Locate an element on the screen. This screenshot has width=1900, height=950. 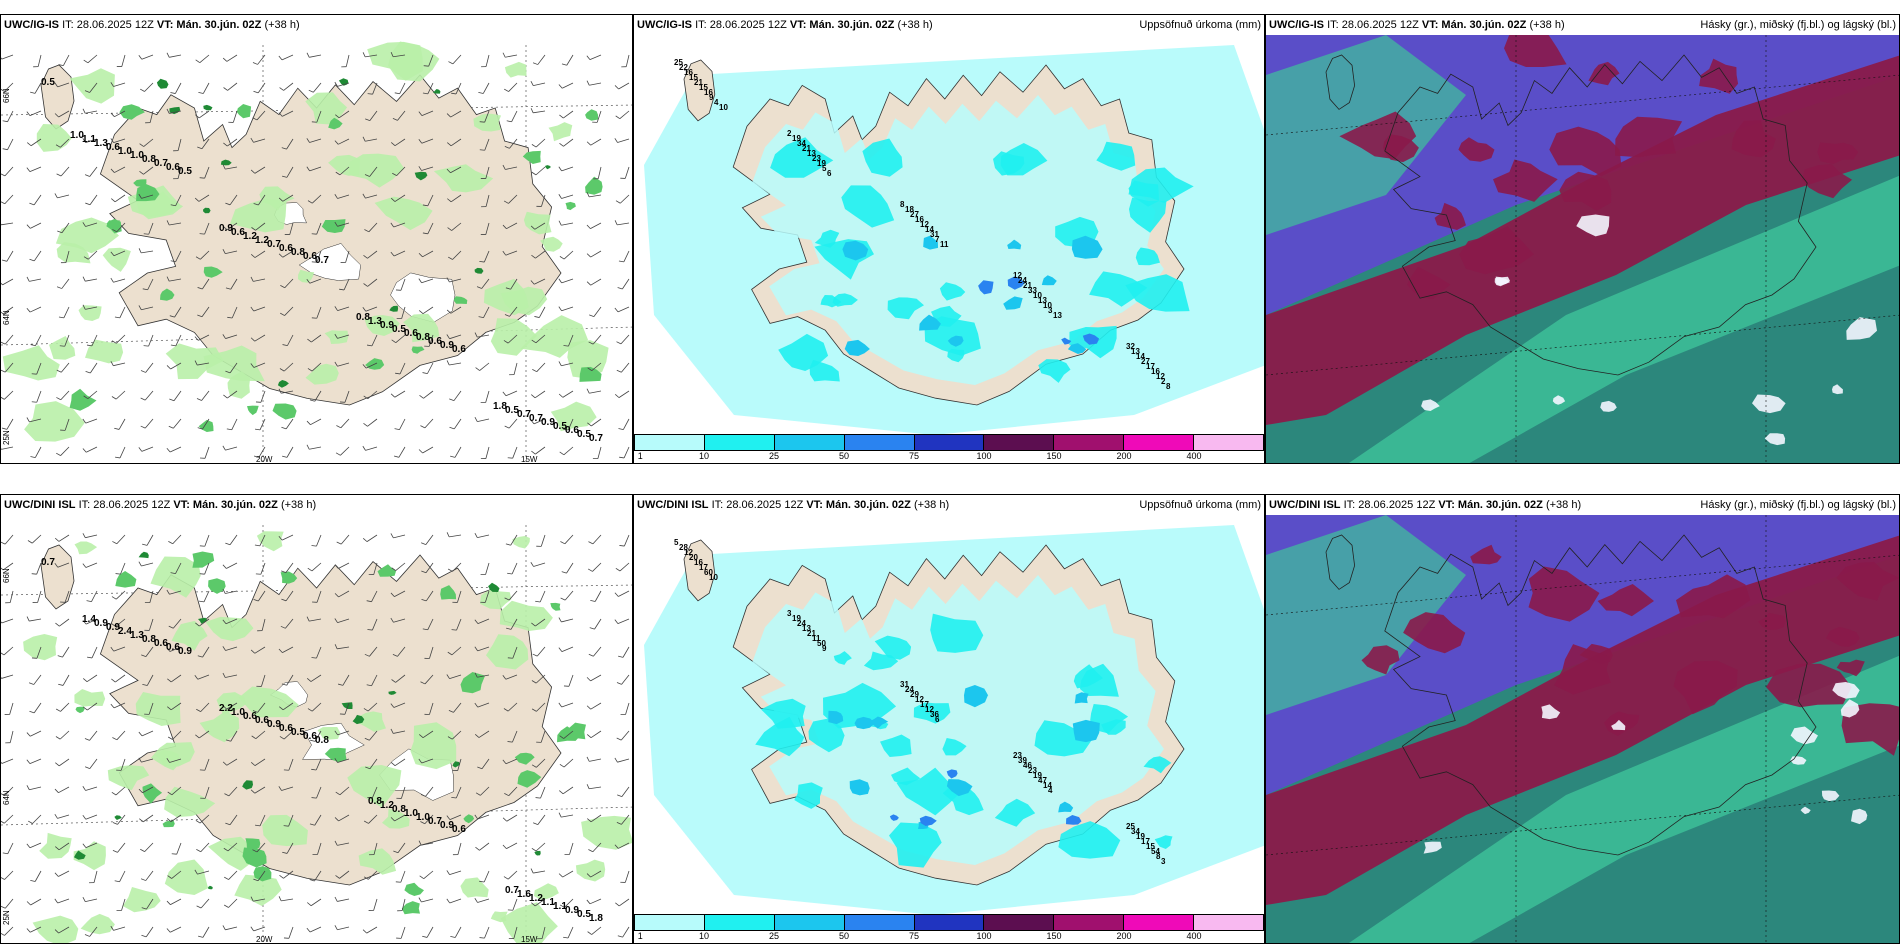
wind-value-label: 2.2 is located at coordinates (226, 708).